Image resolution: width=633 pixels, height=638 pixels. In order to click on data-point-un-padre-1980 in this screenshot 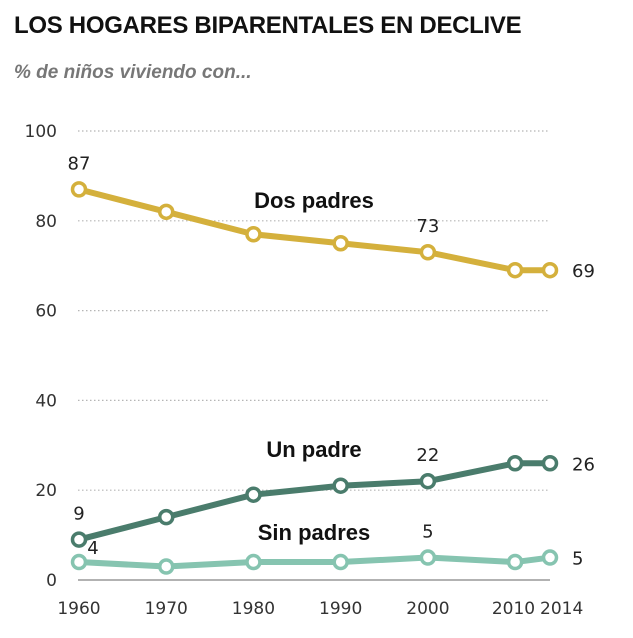, I will do `click(253, 494)`.